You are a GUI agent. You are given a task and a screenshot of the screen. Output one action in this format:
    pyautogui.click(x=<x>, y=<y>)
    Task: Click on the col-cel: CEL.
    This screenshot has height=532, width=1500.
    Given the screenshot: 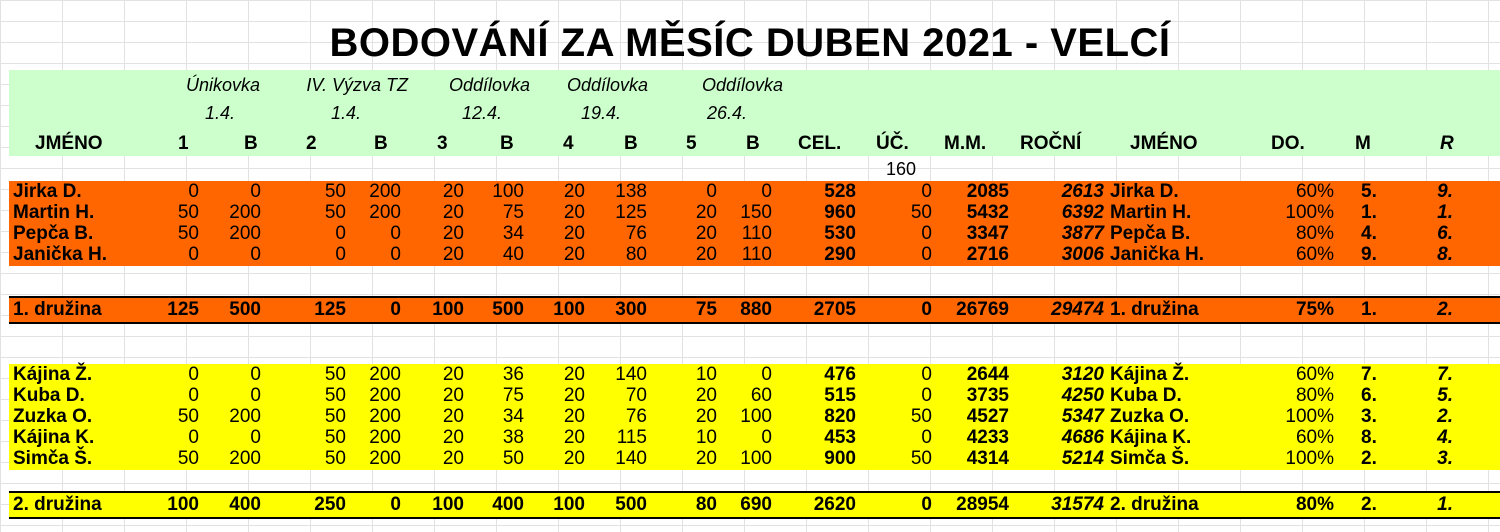 What is the action you would take?
    pyautogui.click(x=820, y=143)
    